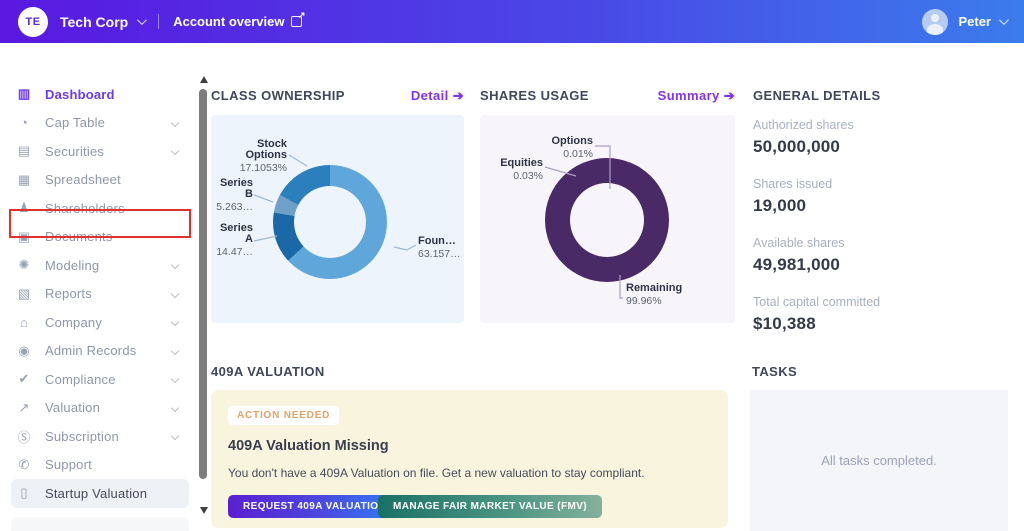 The height and width of the screenshot is (531, 1024). What do you see at coordinates (239, 19) in the screenshot?
I see `account-overview-link: Account overview` at bounding box center [239, 19].